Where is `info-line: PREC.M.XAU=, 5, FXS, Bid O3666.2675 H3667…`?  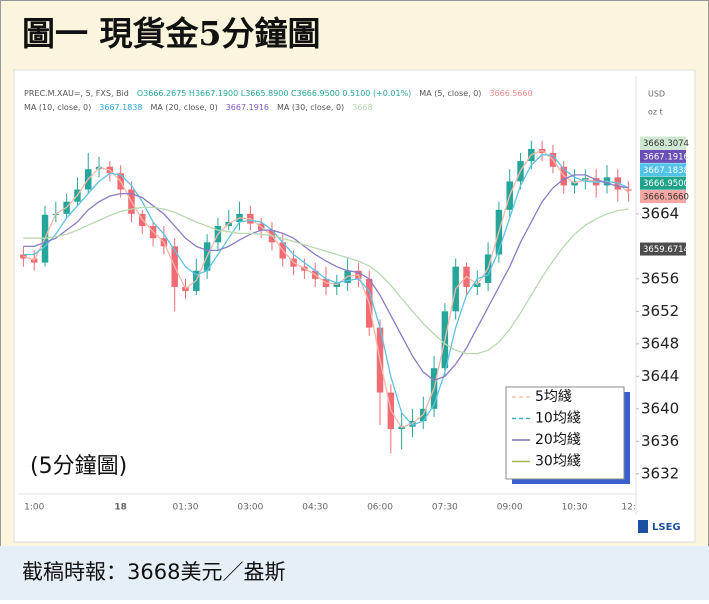 info-line: PREC.M.XAU=, 5, FXS, Bid O3666.2675 H3667… is located at coordinates (278, 93).